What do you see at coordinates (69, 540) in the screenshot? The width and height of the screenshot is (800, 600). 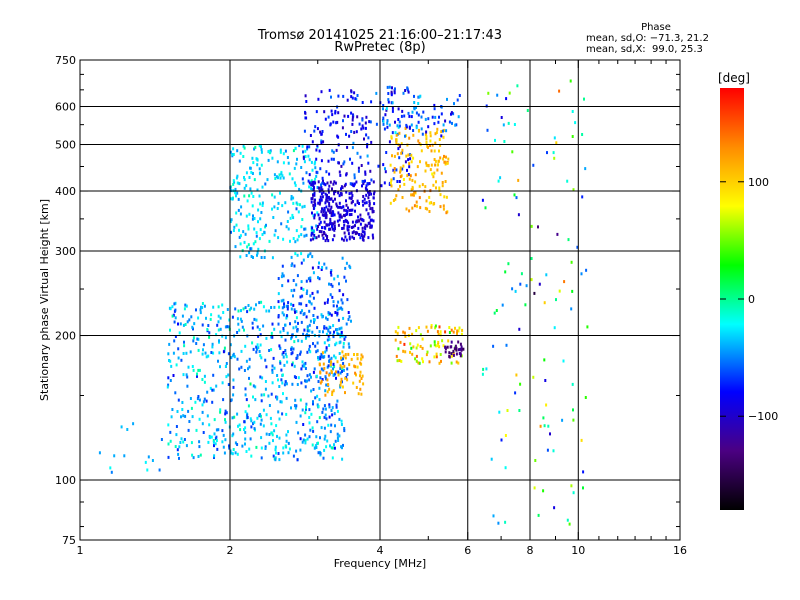 I see `y-tick-label: 75` at bounding box center [69, 540].